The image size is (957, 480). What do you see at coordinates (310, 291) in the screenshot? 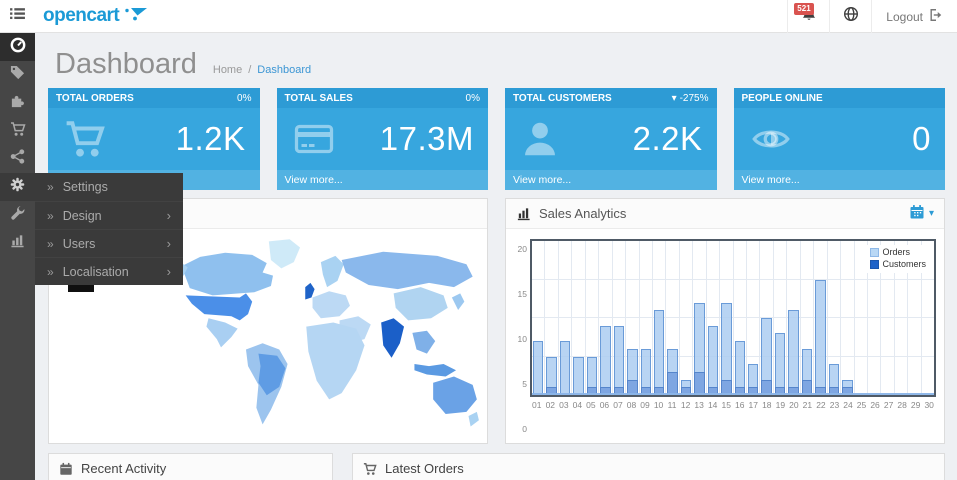
I see `map-uk` at bounding box center [310, 291].